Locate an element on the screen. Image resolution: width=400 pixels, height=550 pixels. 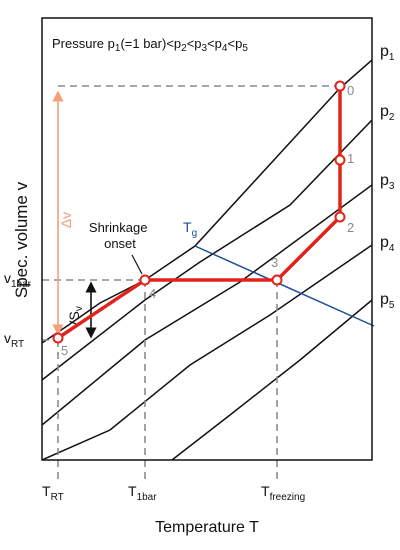
shrinkage-pointer is located at coordinates (137, 264).